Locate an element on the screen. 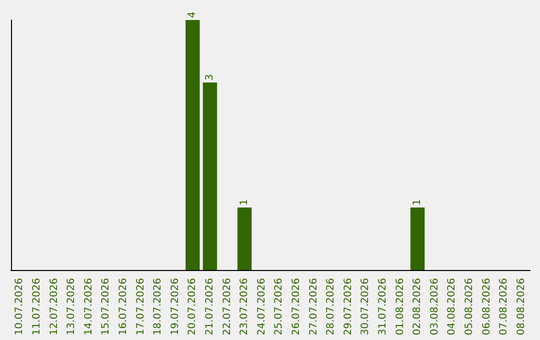 This screenshot has width=540, height=340. x-tick-label: 15.07.2026 is located at coordinates (106, 307).